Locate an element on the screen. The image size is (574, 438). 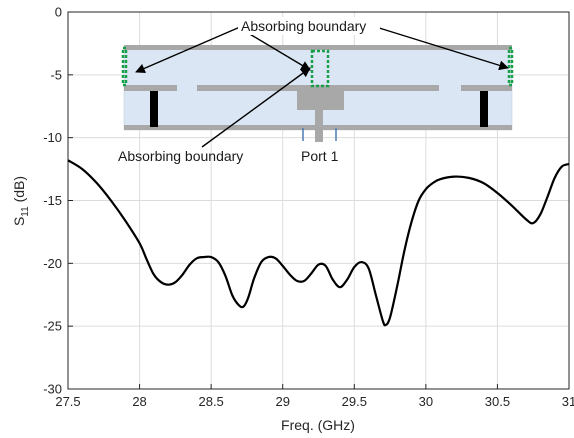
annotation-absorbing-boundary-bottom: Absorbing boundary is located at coordinates (180, 156).